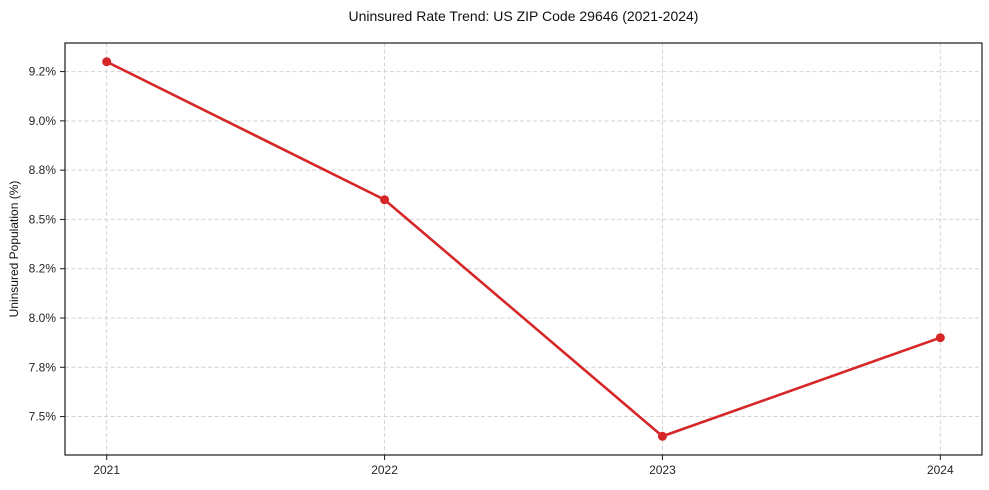 This screenshot has height=490, width=989. I want to click on y-tick-label: 8.5%, so click(43, 219).